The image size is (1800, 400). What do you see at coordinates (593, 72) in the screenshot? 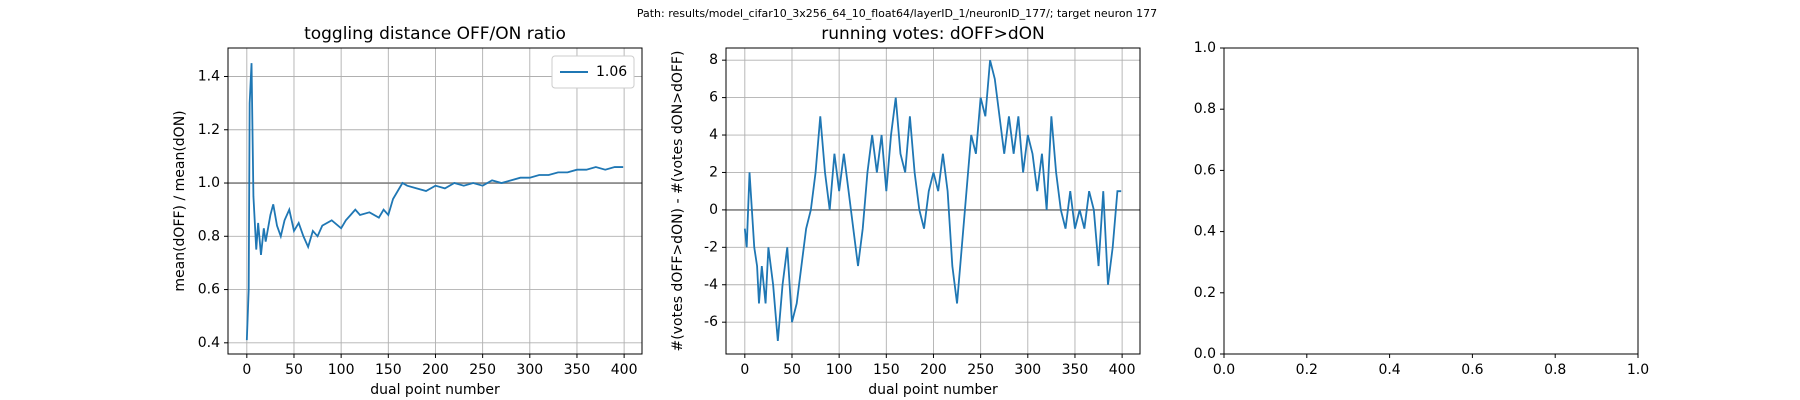
I see `legend-box` at bounding box center [593, 72].